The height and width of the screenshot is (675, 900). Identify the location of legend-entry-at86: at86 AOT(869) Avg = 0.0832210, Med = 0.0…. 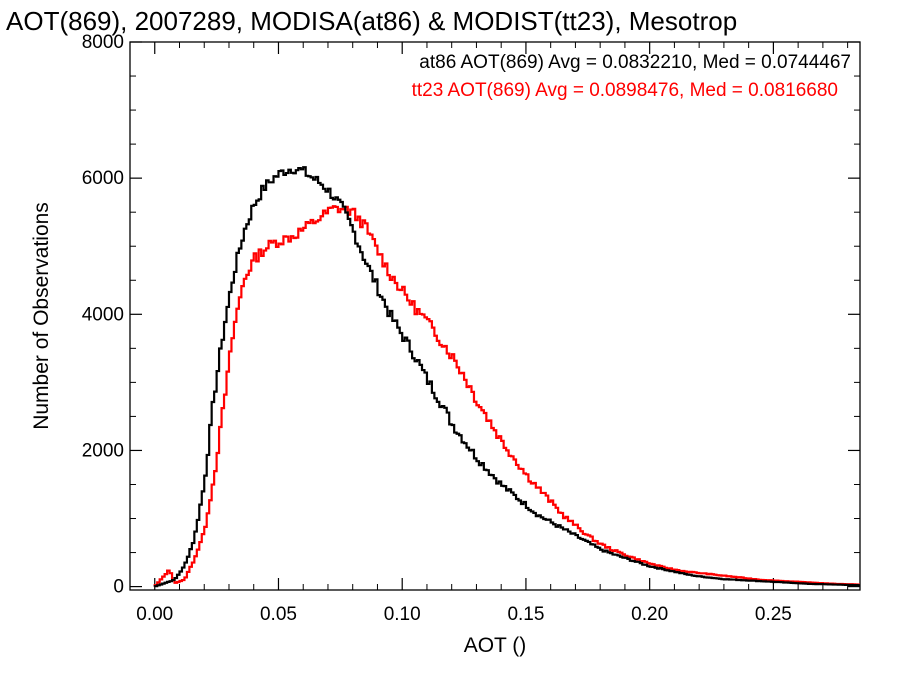
(635, 62).